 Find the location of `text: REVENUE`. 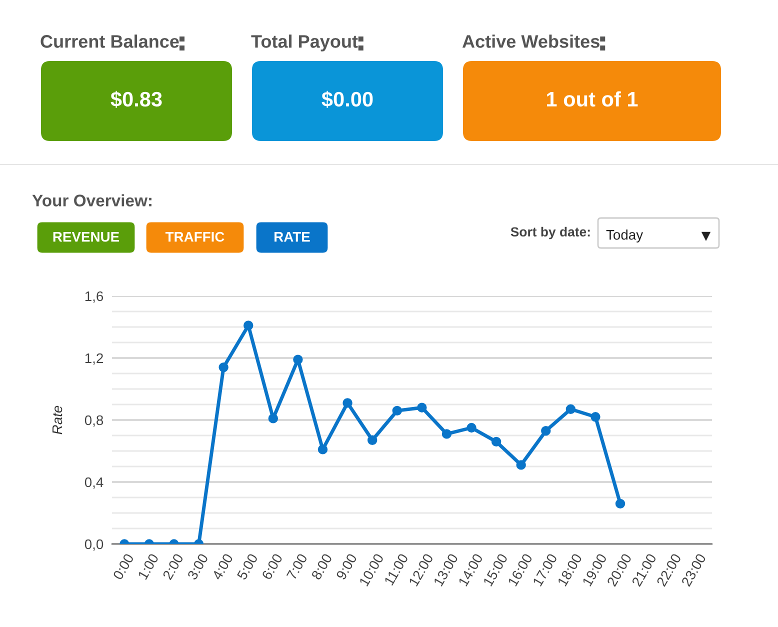

text: REVENUE is located at coordinates (86, 237).